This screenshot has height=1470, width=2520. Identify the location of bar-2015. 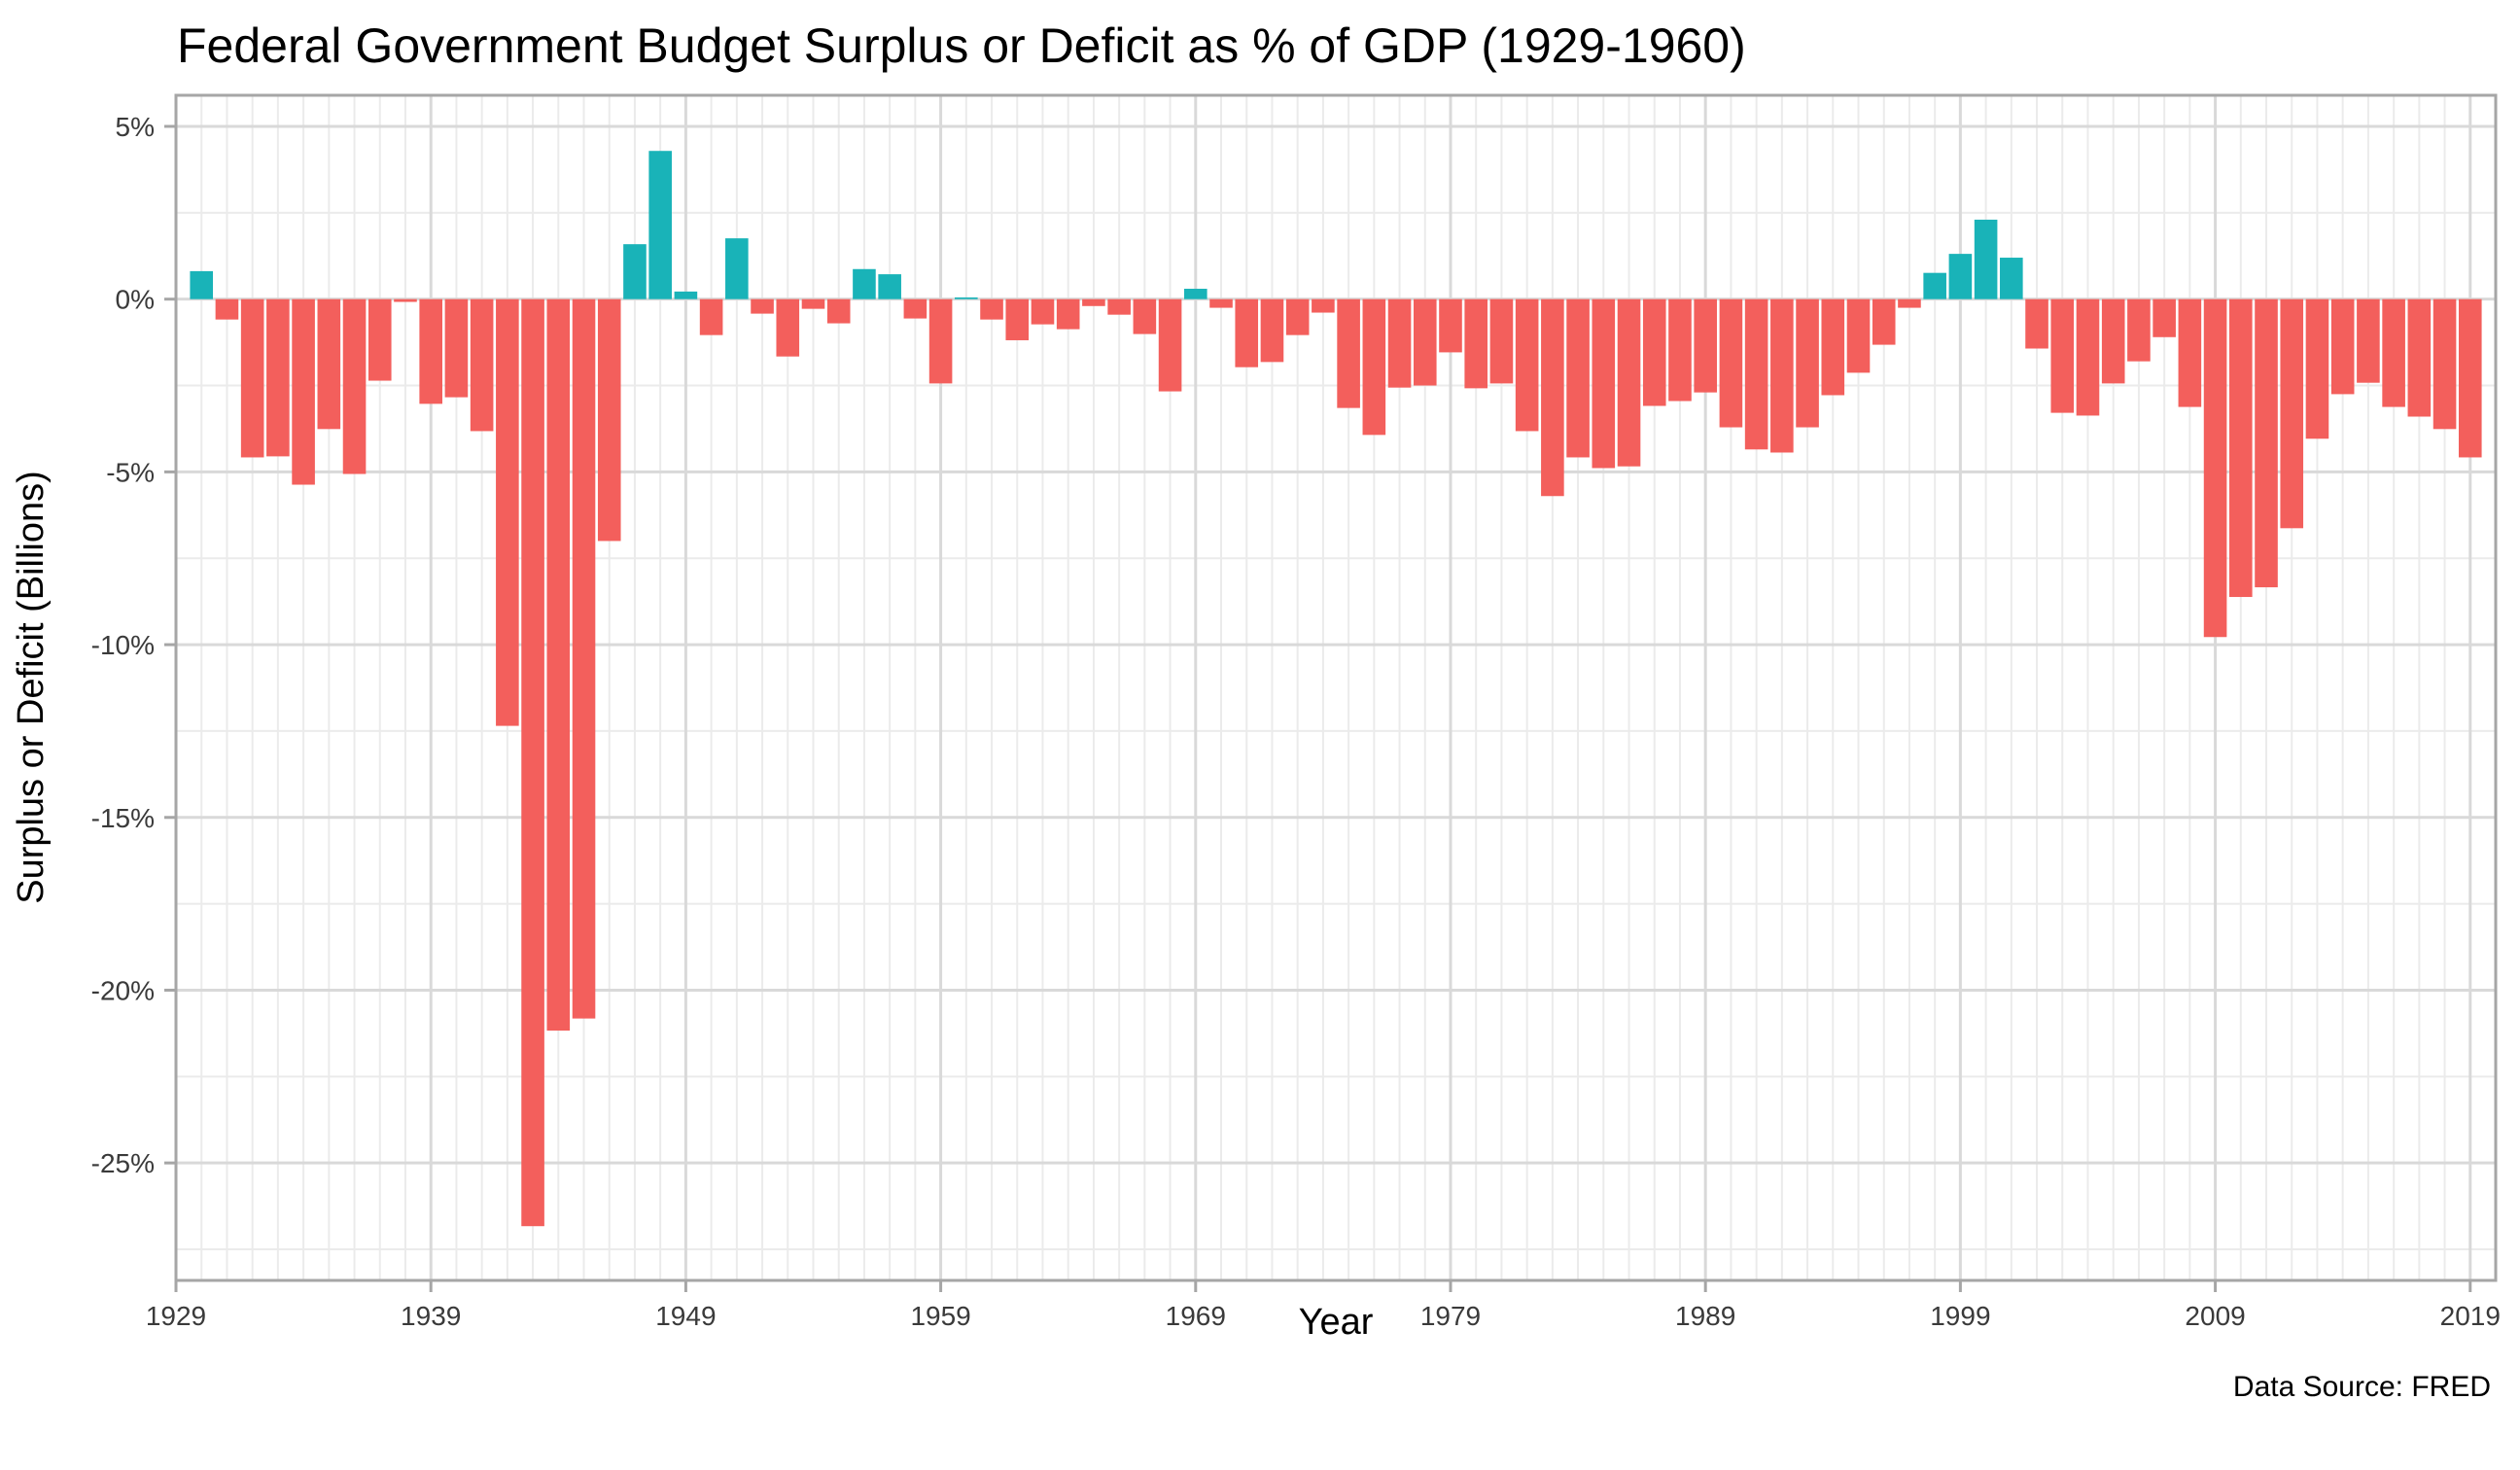
(2368, 340).